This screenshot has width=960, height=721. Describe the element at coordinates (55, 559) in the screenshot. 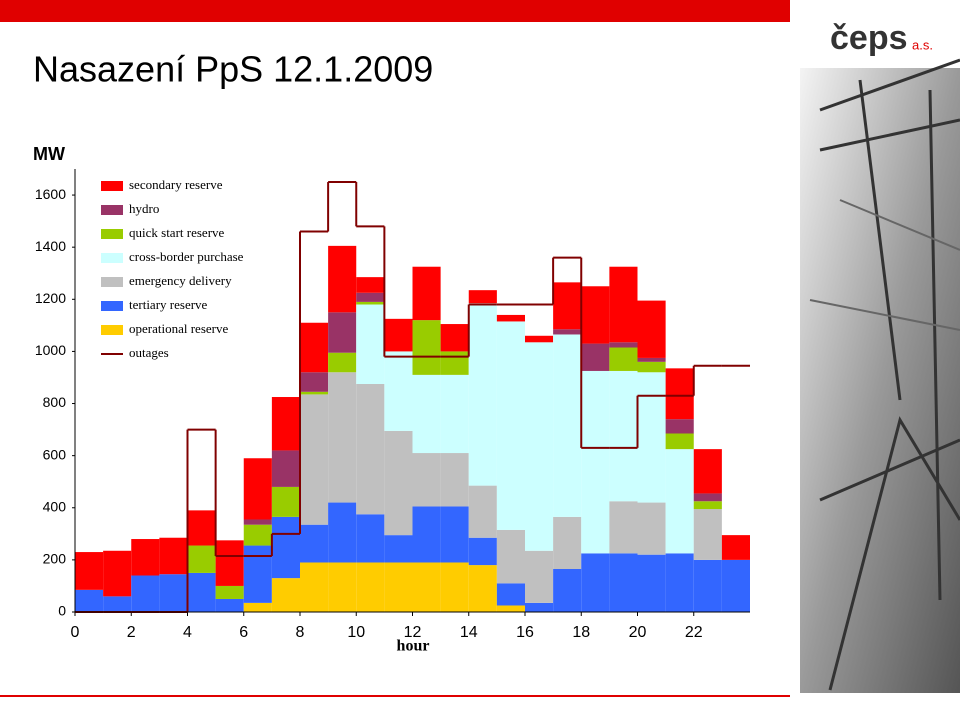

I see `y-tick-label: 200` at that location.